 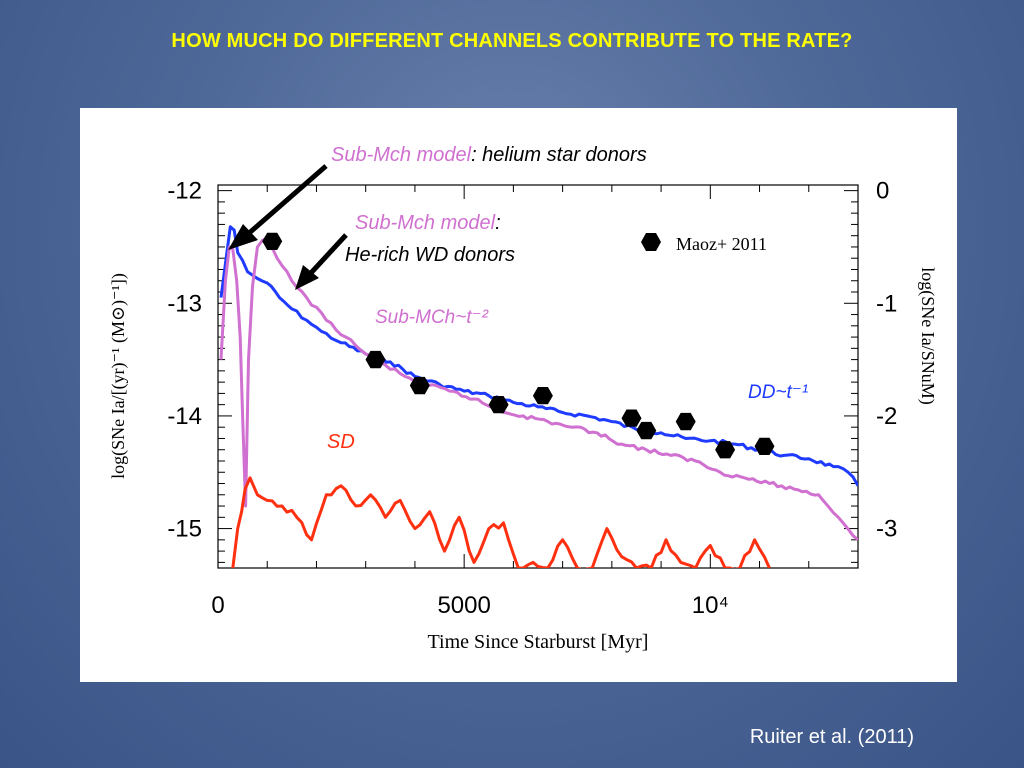 I want to click on annotation-hewd-lead: Sub-Mch model, so click(x=425, y=223).